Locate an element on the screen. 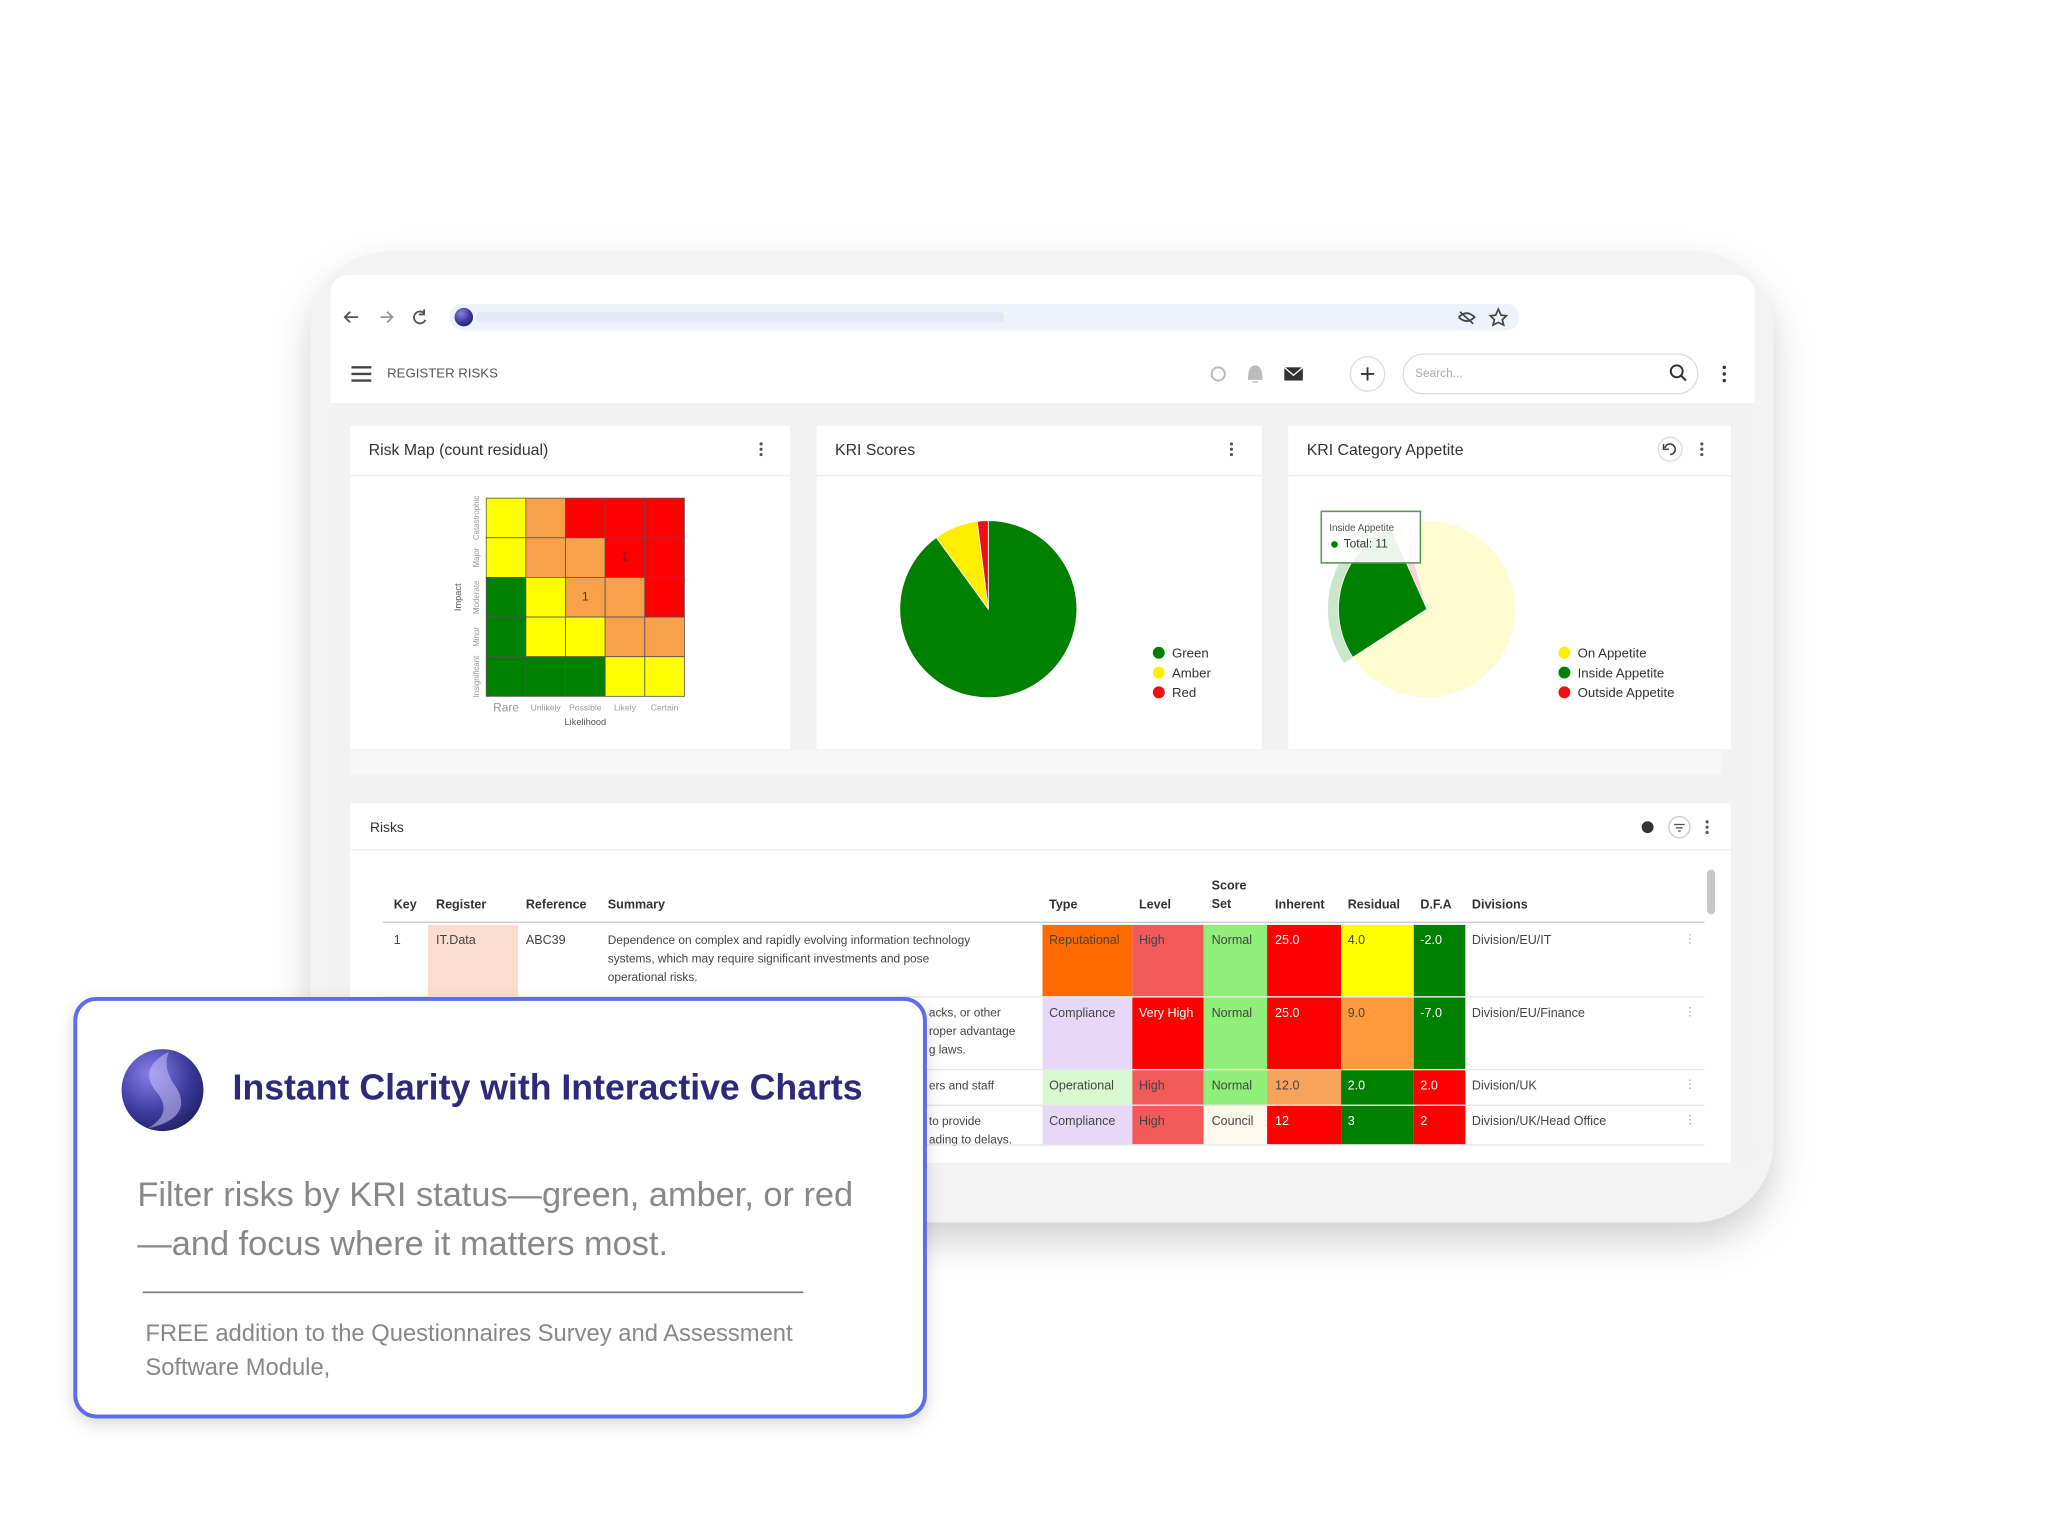 This screenshot has width=2048, height=1535. card-box is located at coordinates (500, 1207).